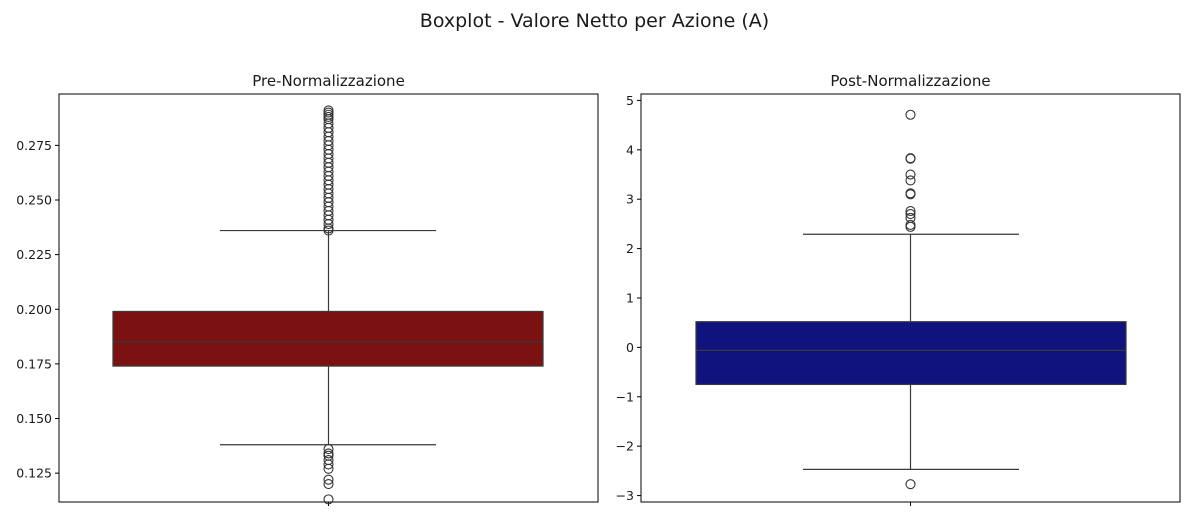 The height and width of the screenshot is (517, 1189). What do you see at coordinates (34, 418) in the screenshot?
I see `left-ytick-label: 0.150` at bounding box center [34, 418].